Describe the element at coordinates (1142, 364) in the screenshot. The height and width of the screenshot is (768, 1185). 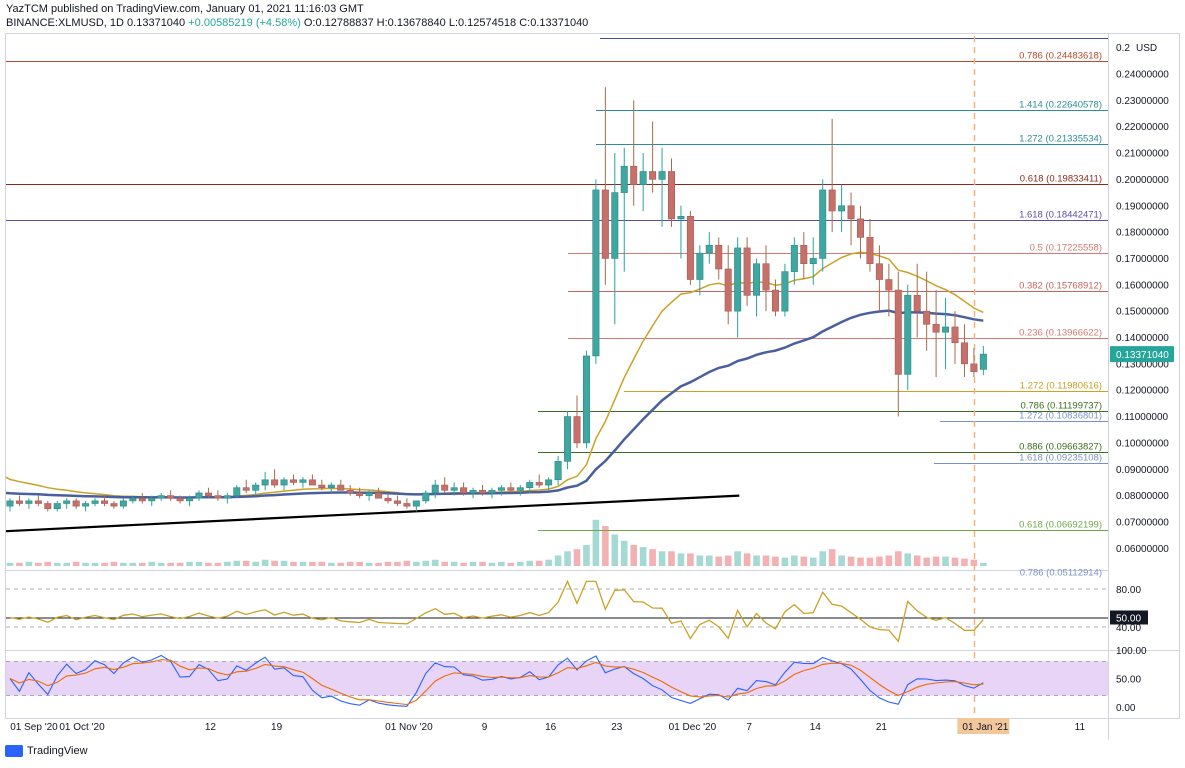
I see `price-tick-label: 0.13000000` at that location.